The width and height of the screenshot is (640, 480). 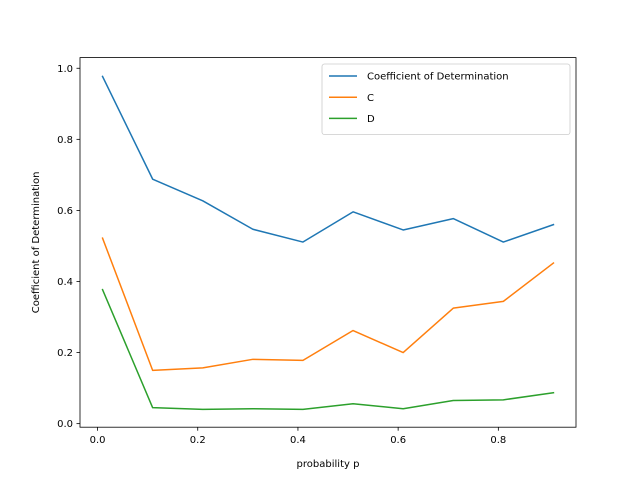 What do you see at coordinates (398, 440) in the screenshot?
I see `x-tick-label: 0.6` at bounding box center [398, 440].